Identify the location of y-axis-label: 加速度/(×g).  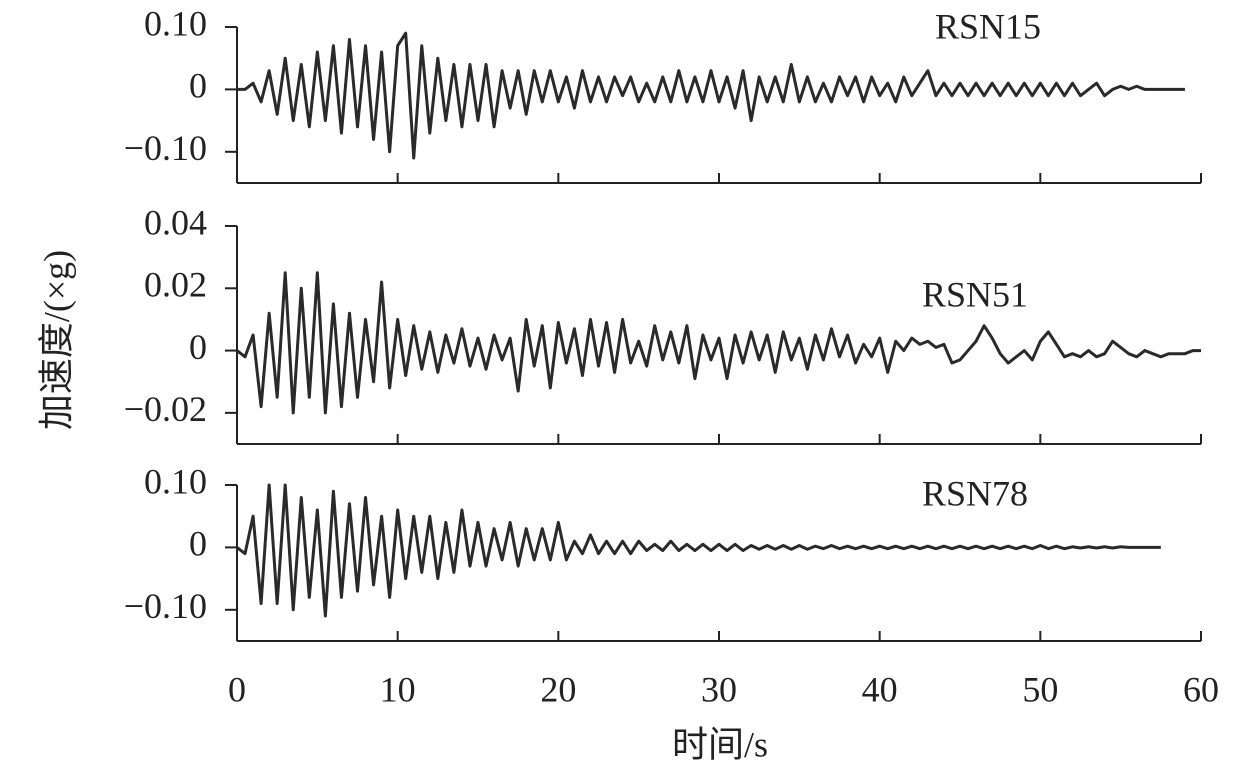
(56, 340).